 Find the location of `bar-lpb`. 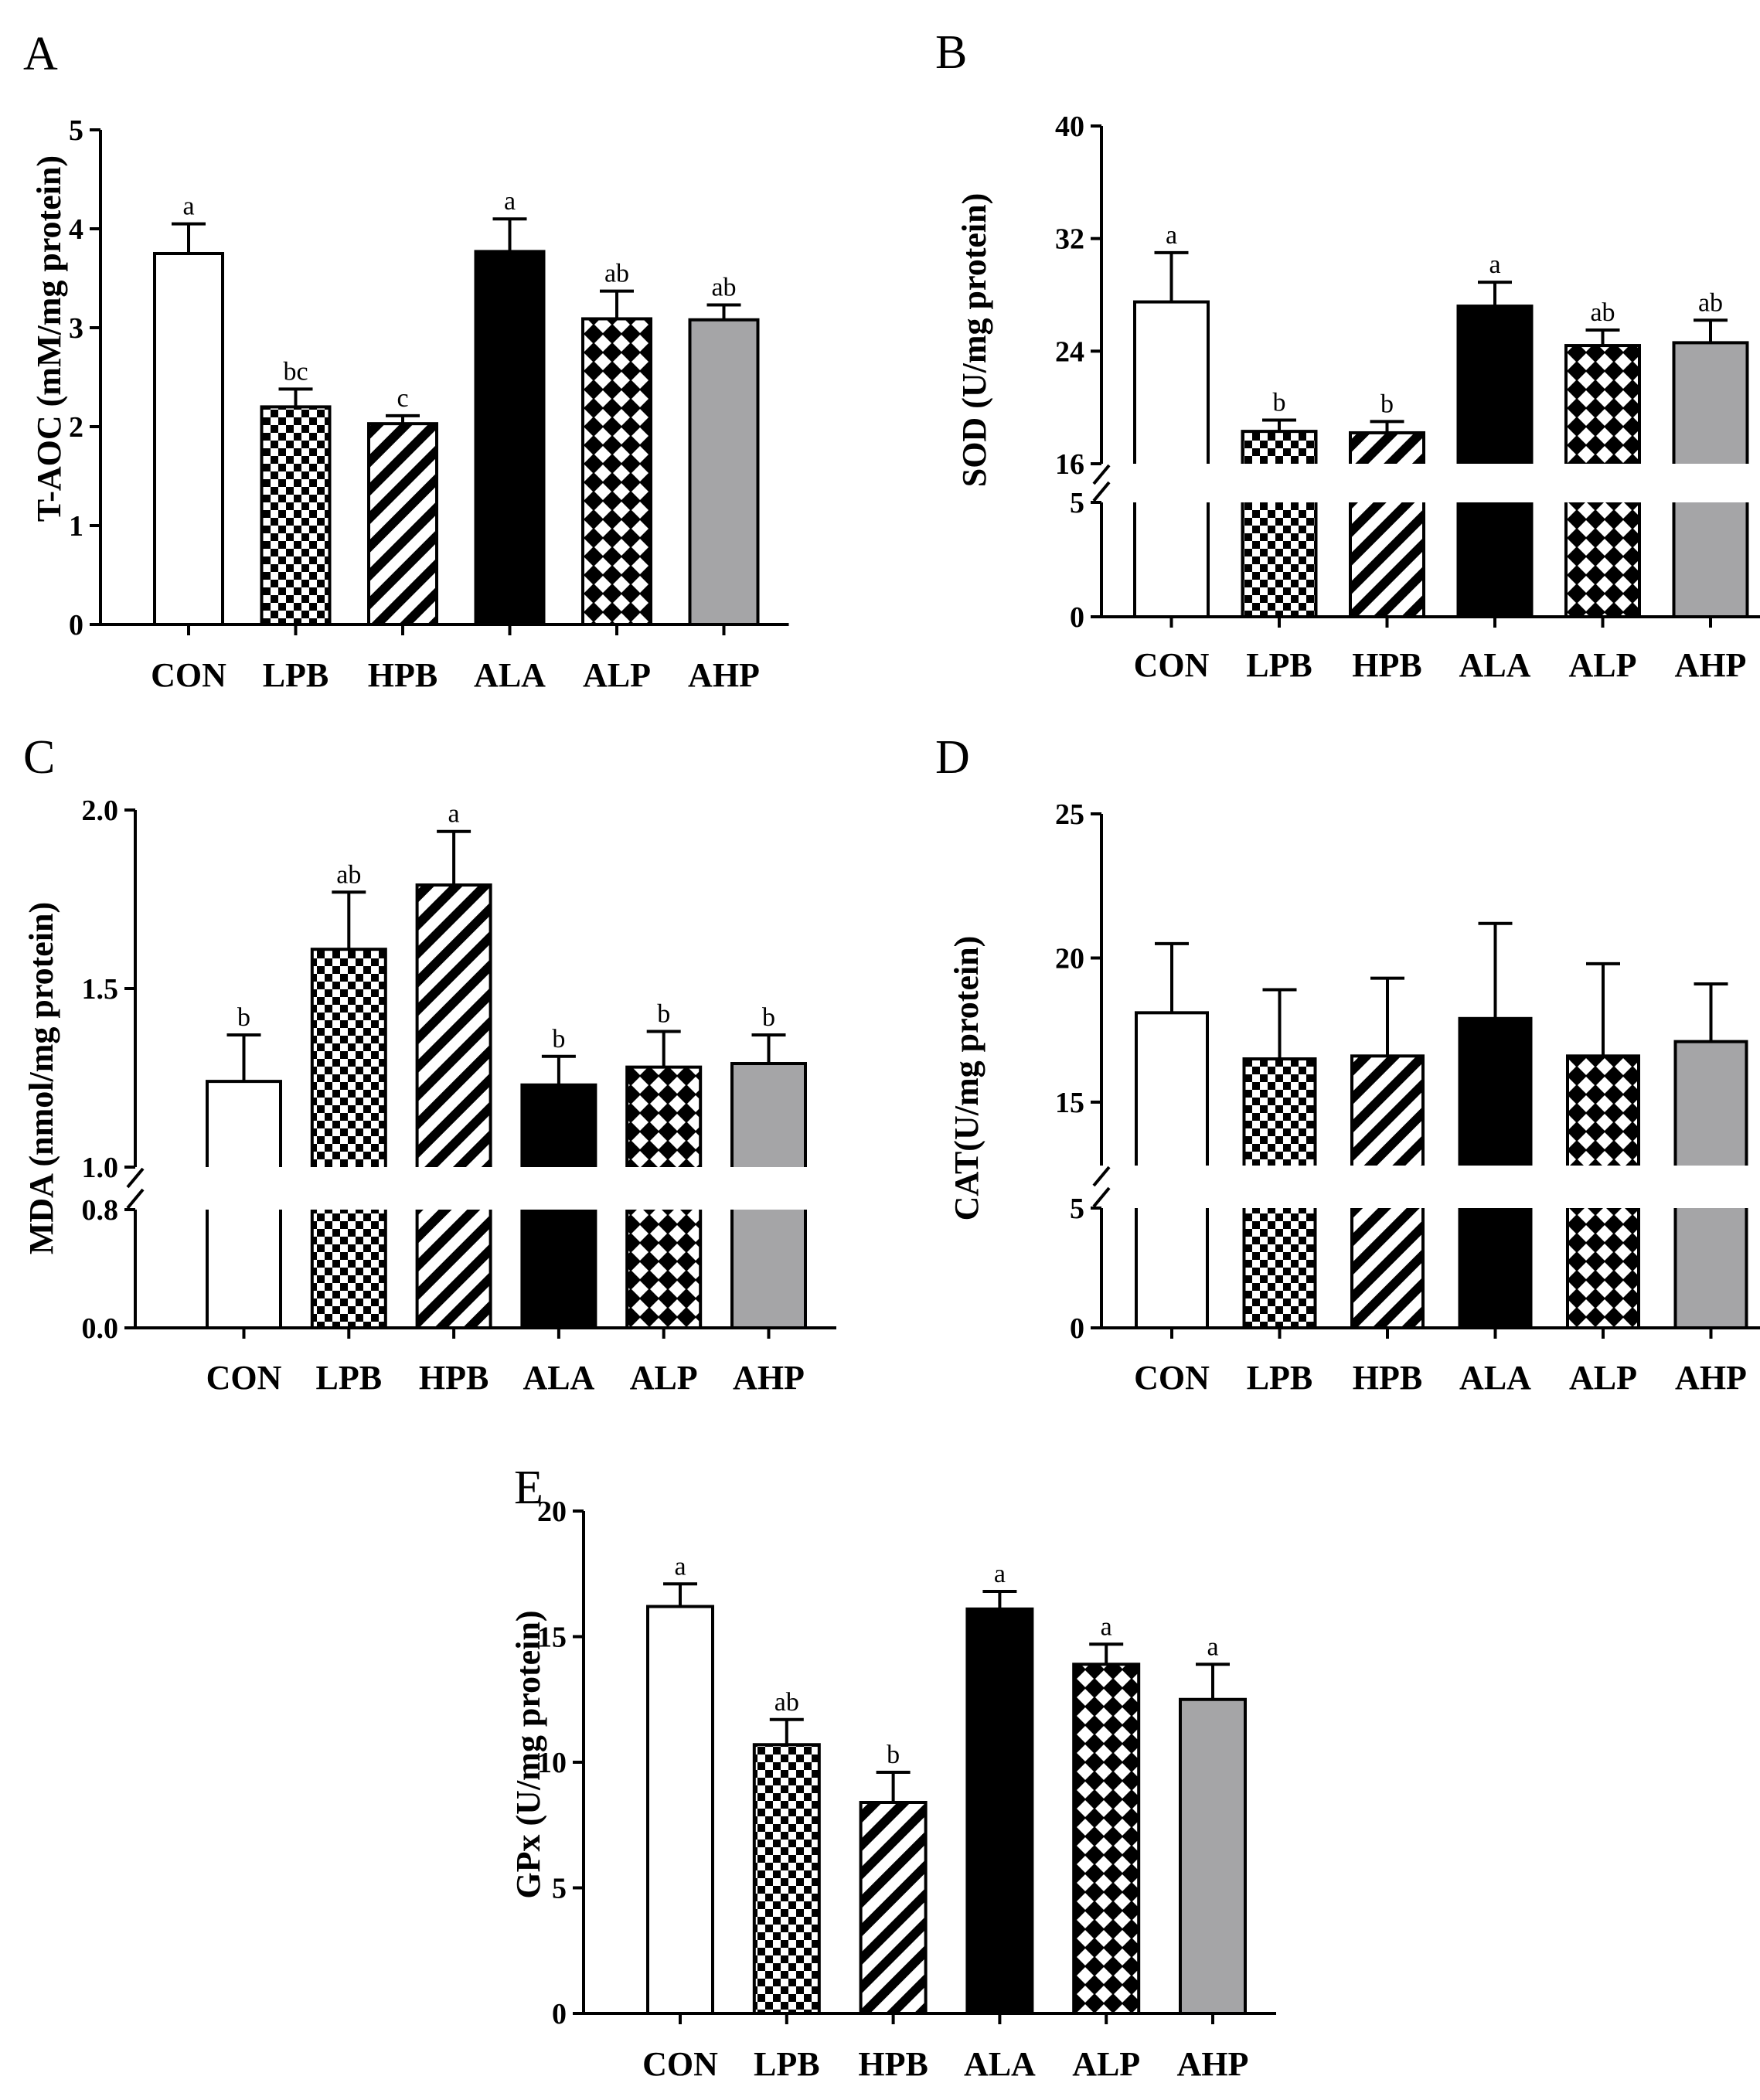

bar-lpb is located at coordinates (1279, 524).